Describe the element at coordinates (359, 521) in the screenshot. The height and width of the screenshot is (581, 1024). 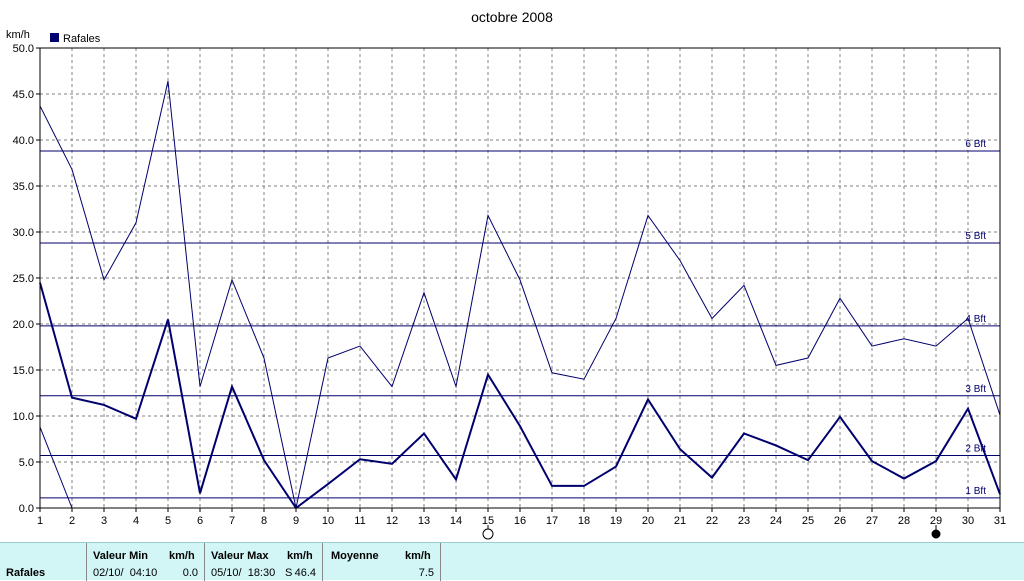
I see `x-tick-label: 11` at that location.